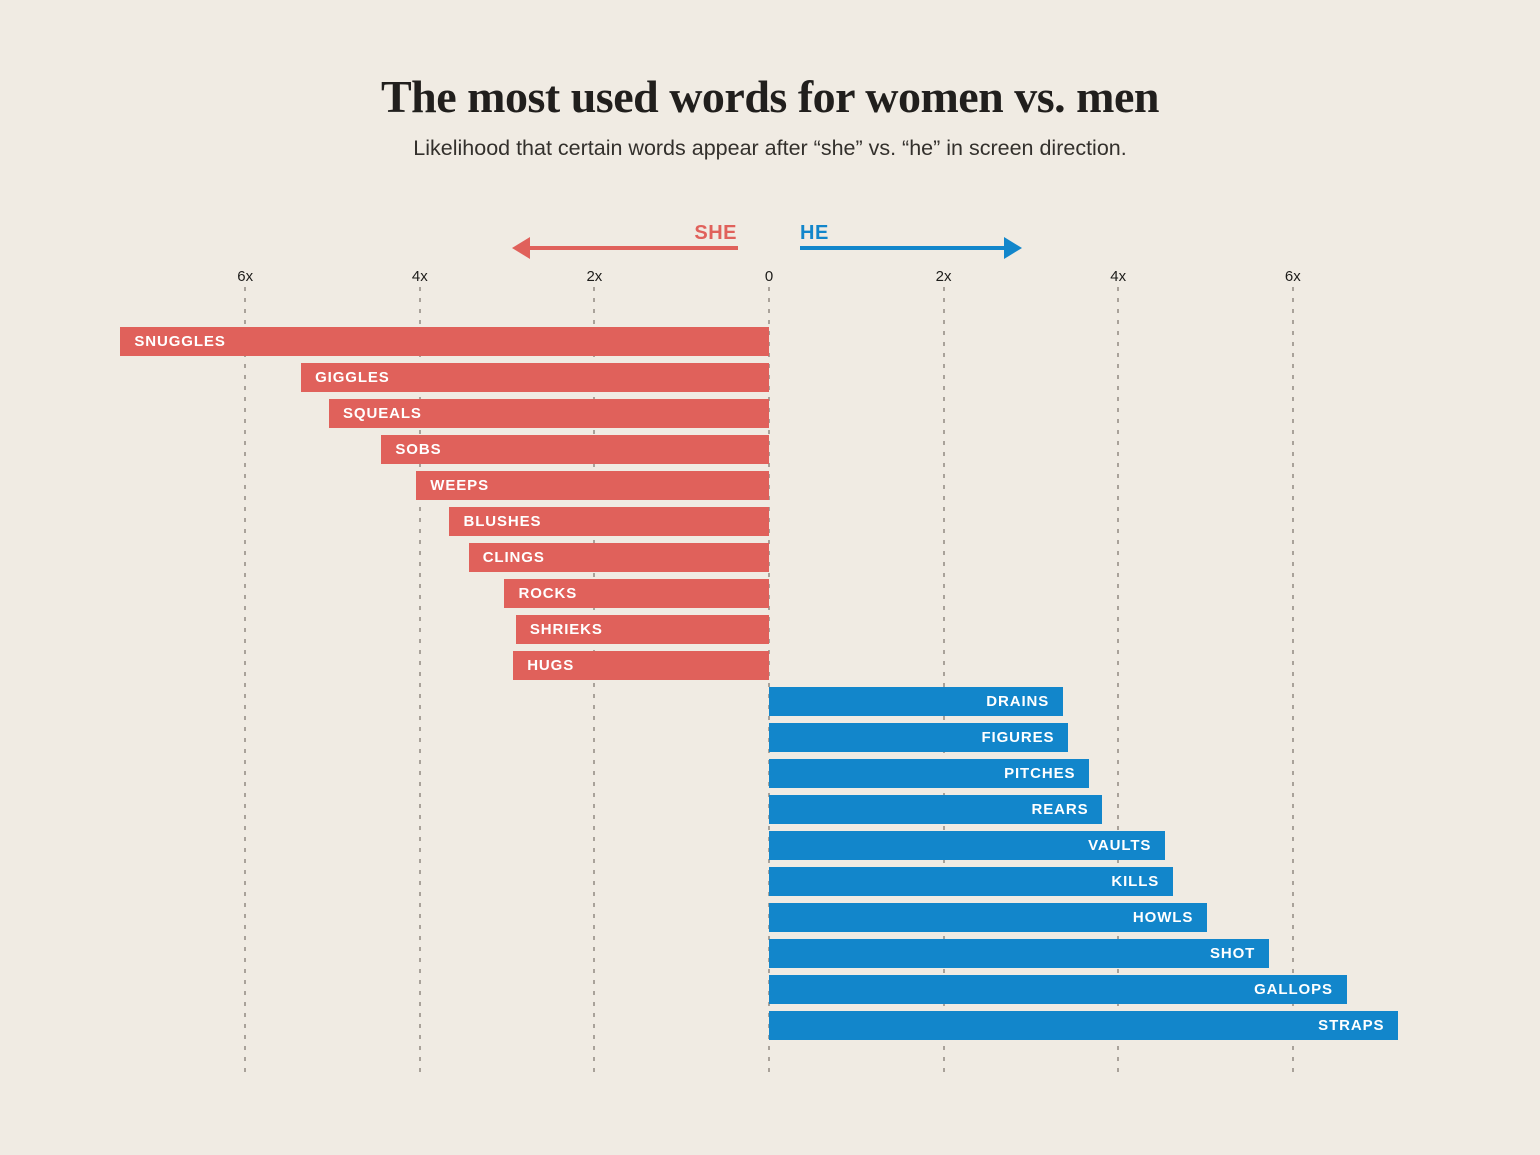  Describe the element at coordinates (641, 665) in the screenshot. I see `bar-hugs: HUGS` at that location.